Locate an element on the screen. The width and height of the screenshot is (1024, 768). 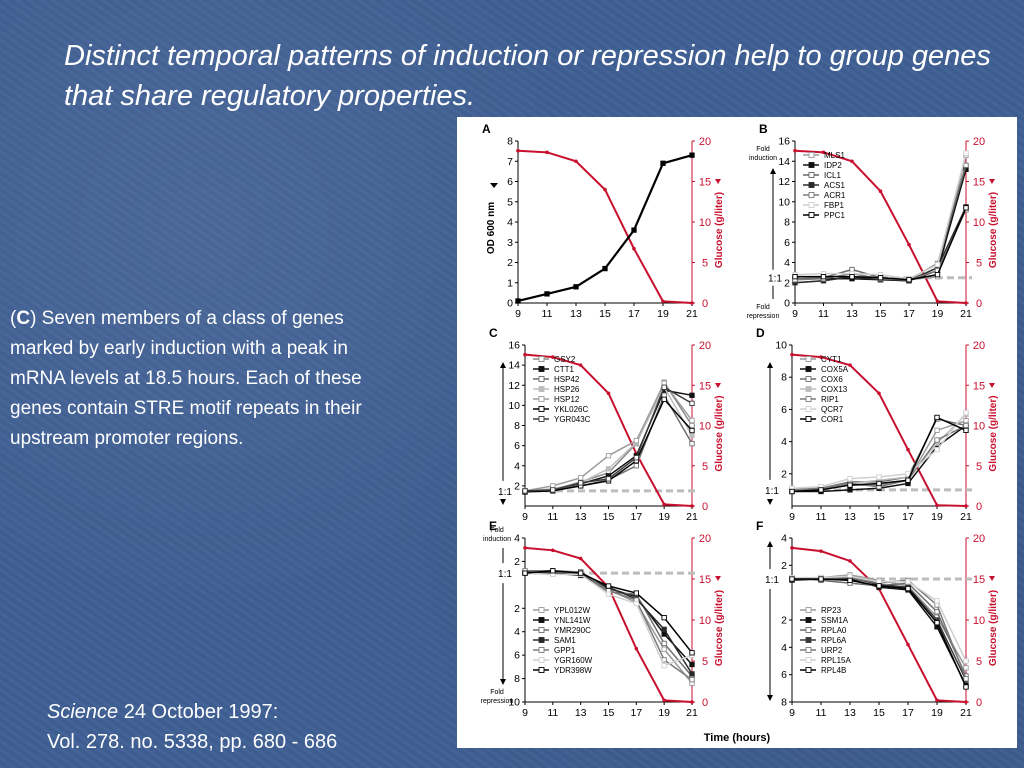
legend-label: GPP1 is located at coordinates (565, 650).